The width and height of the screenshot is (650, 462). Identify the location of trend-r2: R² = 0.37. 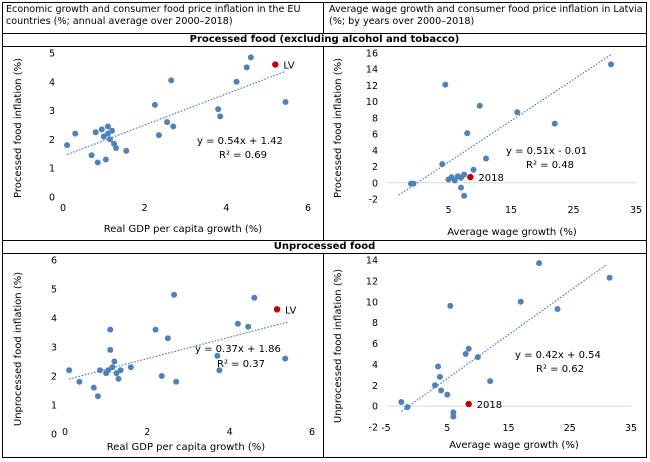
(241, 364).